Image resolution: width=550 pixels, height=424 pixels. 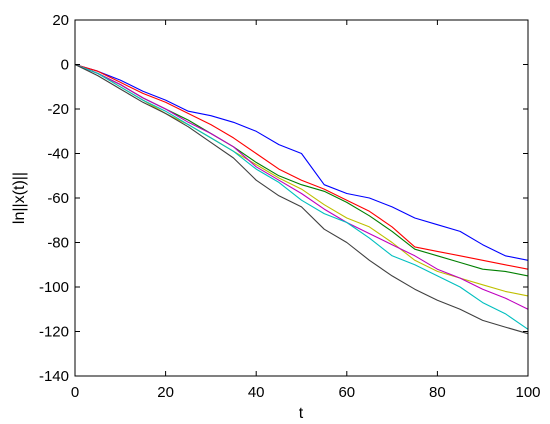 What do you see at coordinates (301, 413) in the screenshot?
I see `x-axis-label: t` at bounding box center [301, 413].